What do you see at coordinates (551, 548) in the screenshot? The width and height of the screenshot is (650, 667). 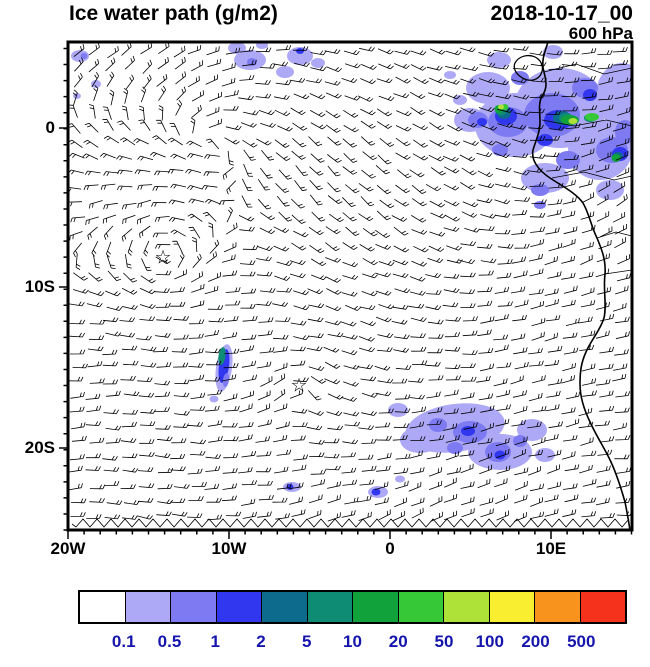 I see `x-tick-label-10E: 10E` at bounding box center [551, 548].